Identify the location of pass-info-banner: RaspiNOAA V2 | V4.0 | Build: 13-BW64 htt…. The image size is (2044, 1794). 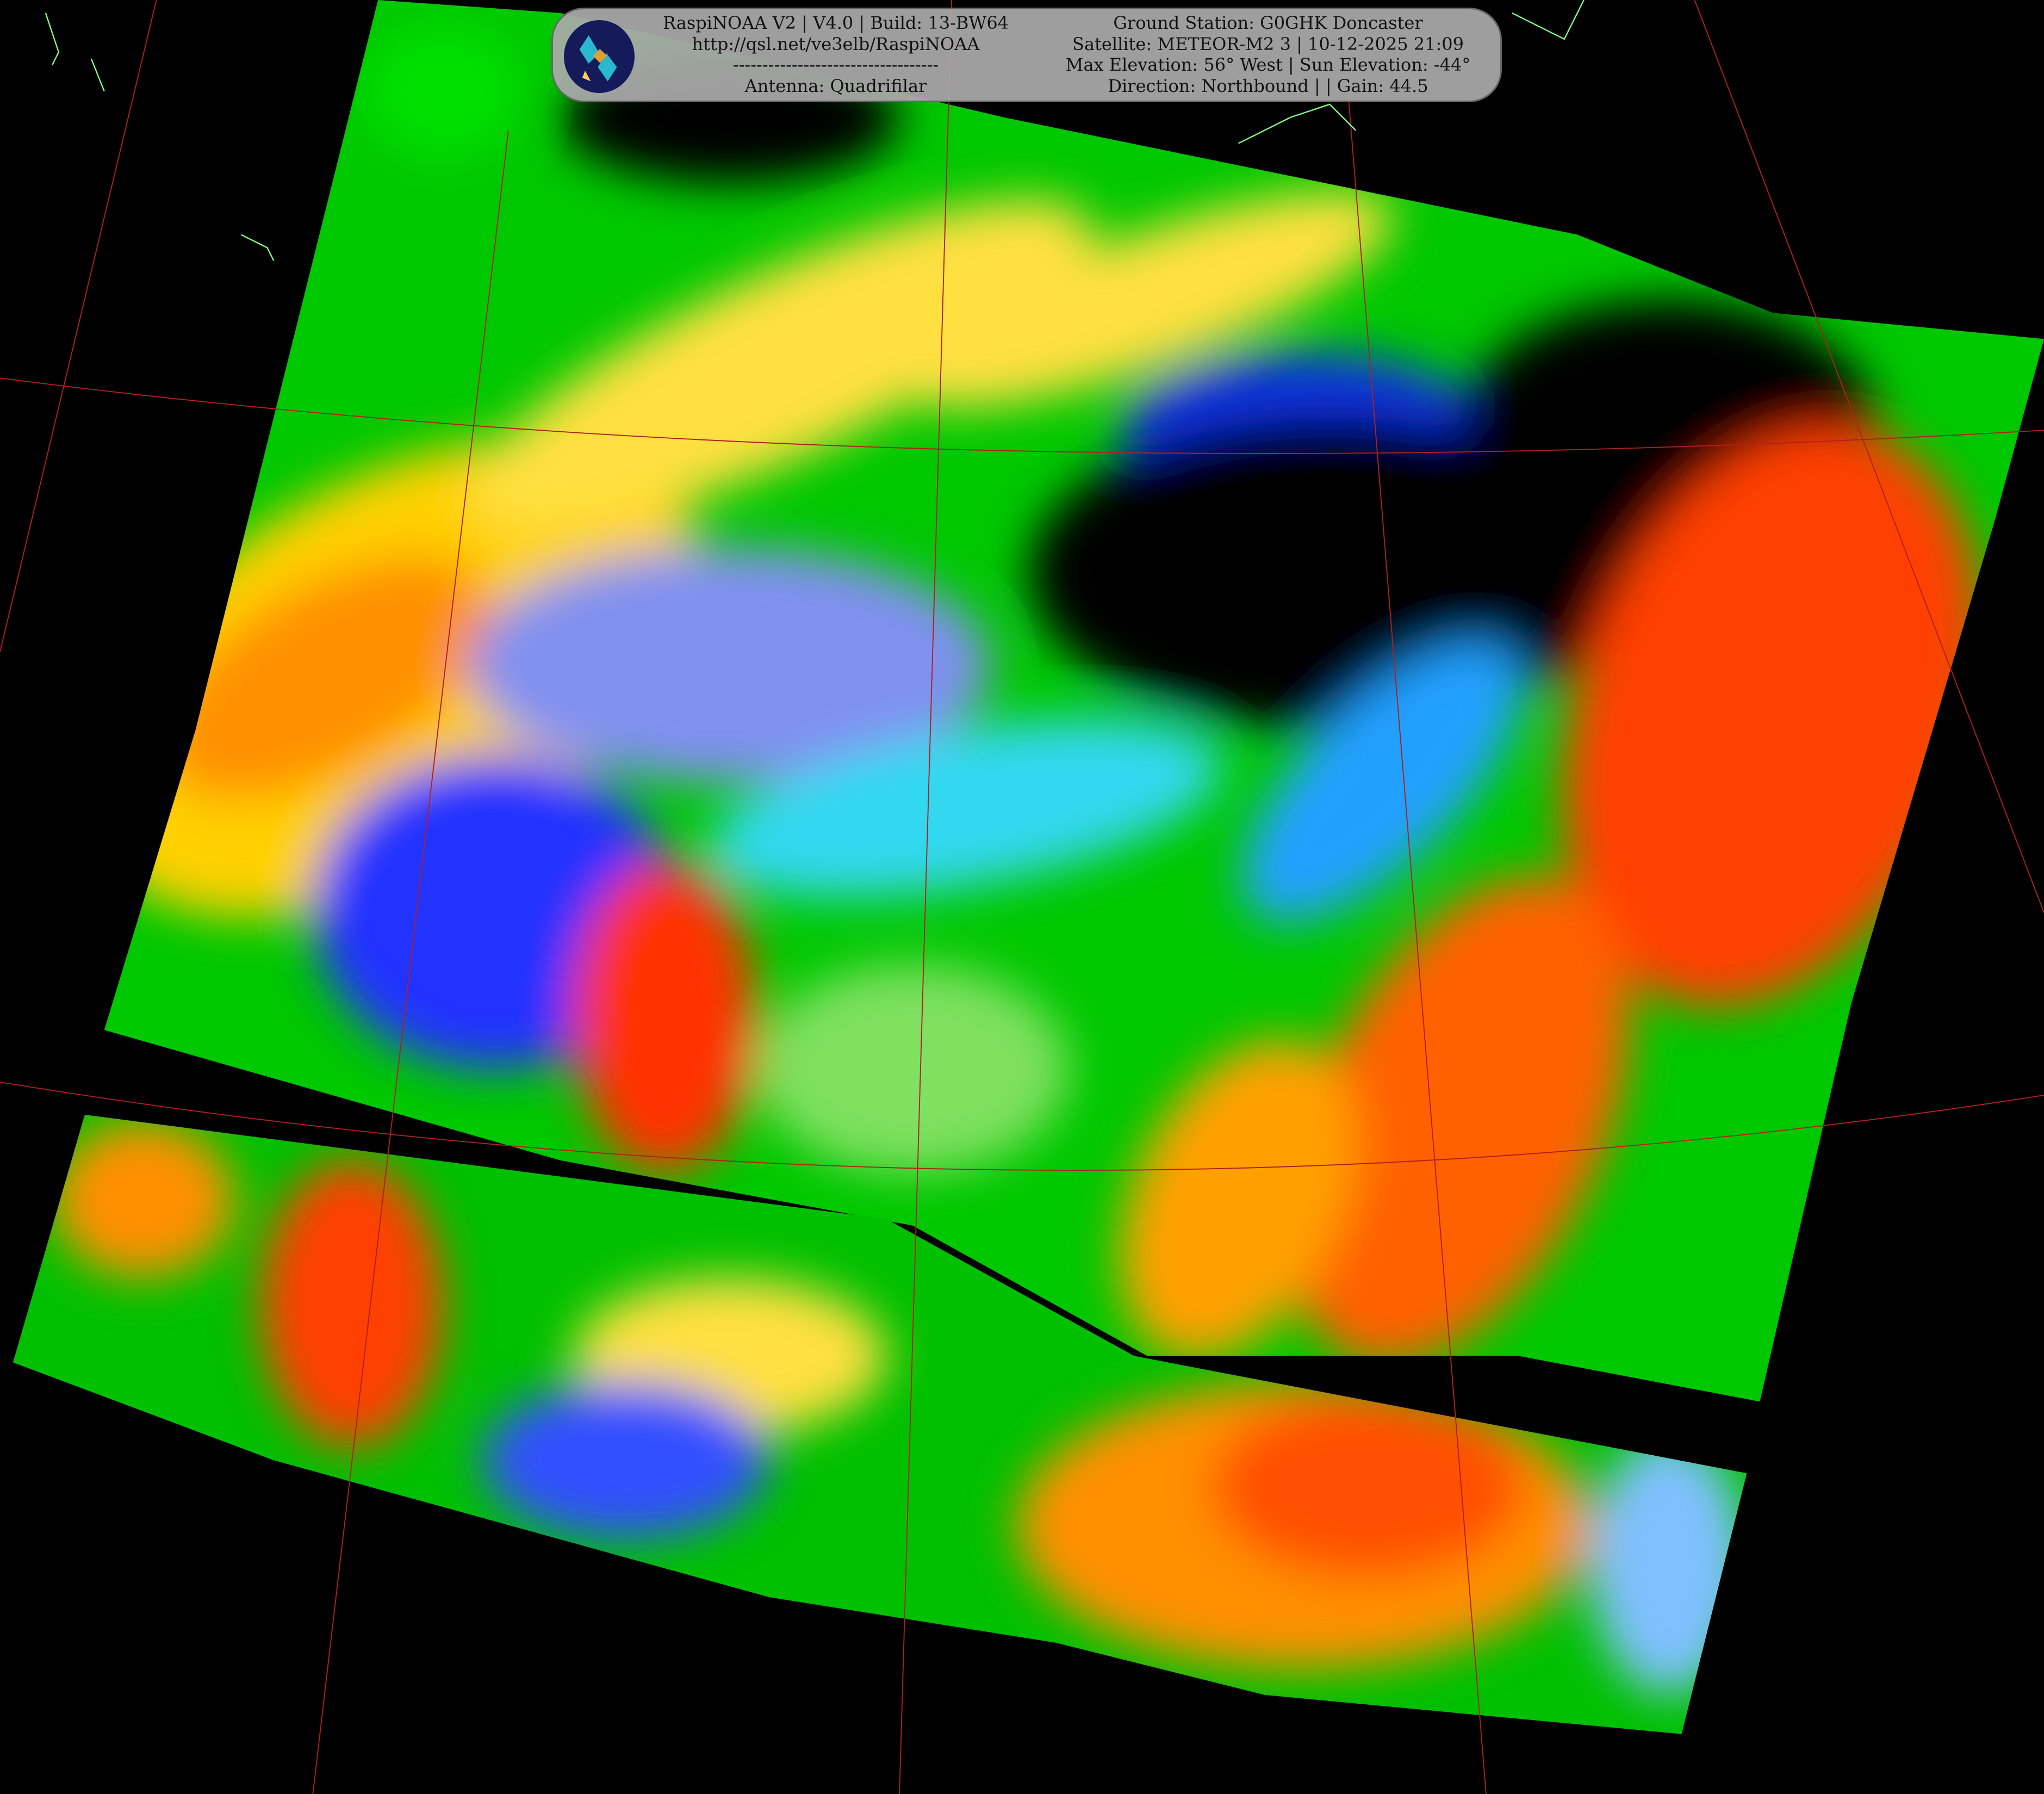
(1026, 55).